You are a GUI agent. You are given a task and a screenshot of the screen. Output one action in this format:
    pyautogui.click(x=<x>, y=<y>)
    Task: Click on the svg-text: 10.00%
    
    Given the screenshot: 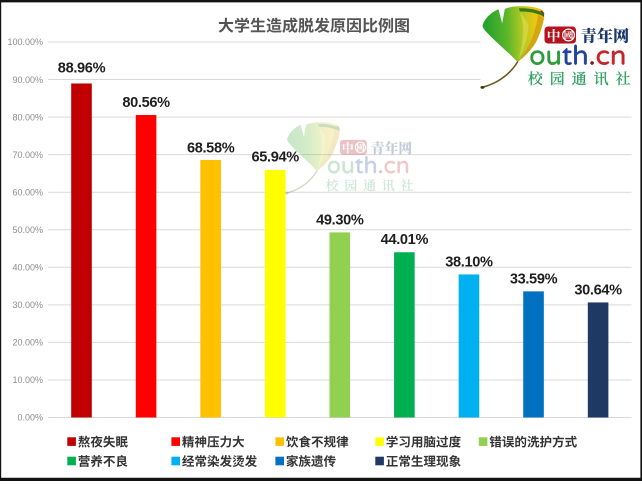 What is the action you would take?
    pyautogui.click(x=27, y=380)
    